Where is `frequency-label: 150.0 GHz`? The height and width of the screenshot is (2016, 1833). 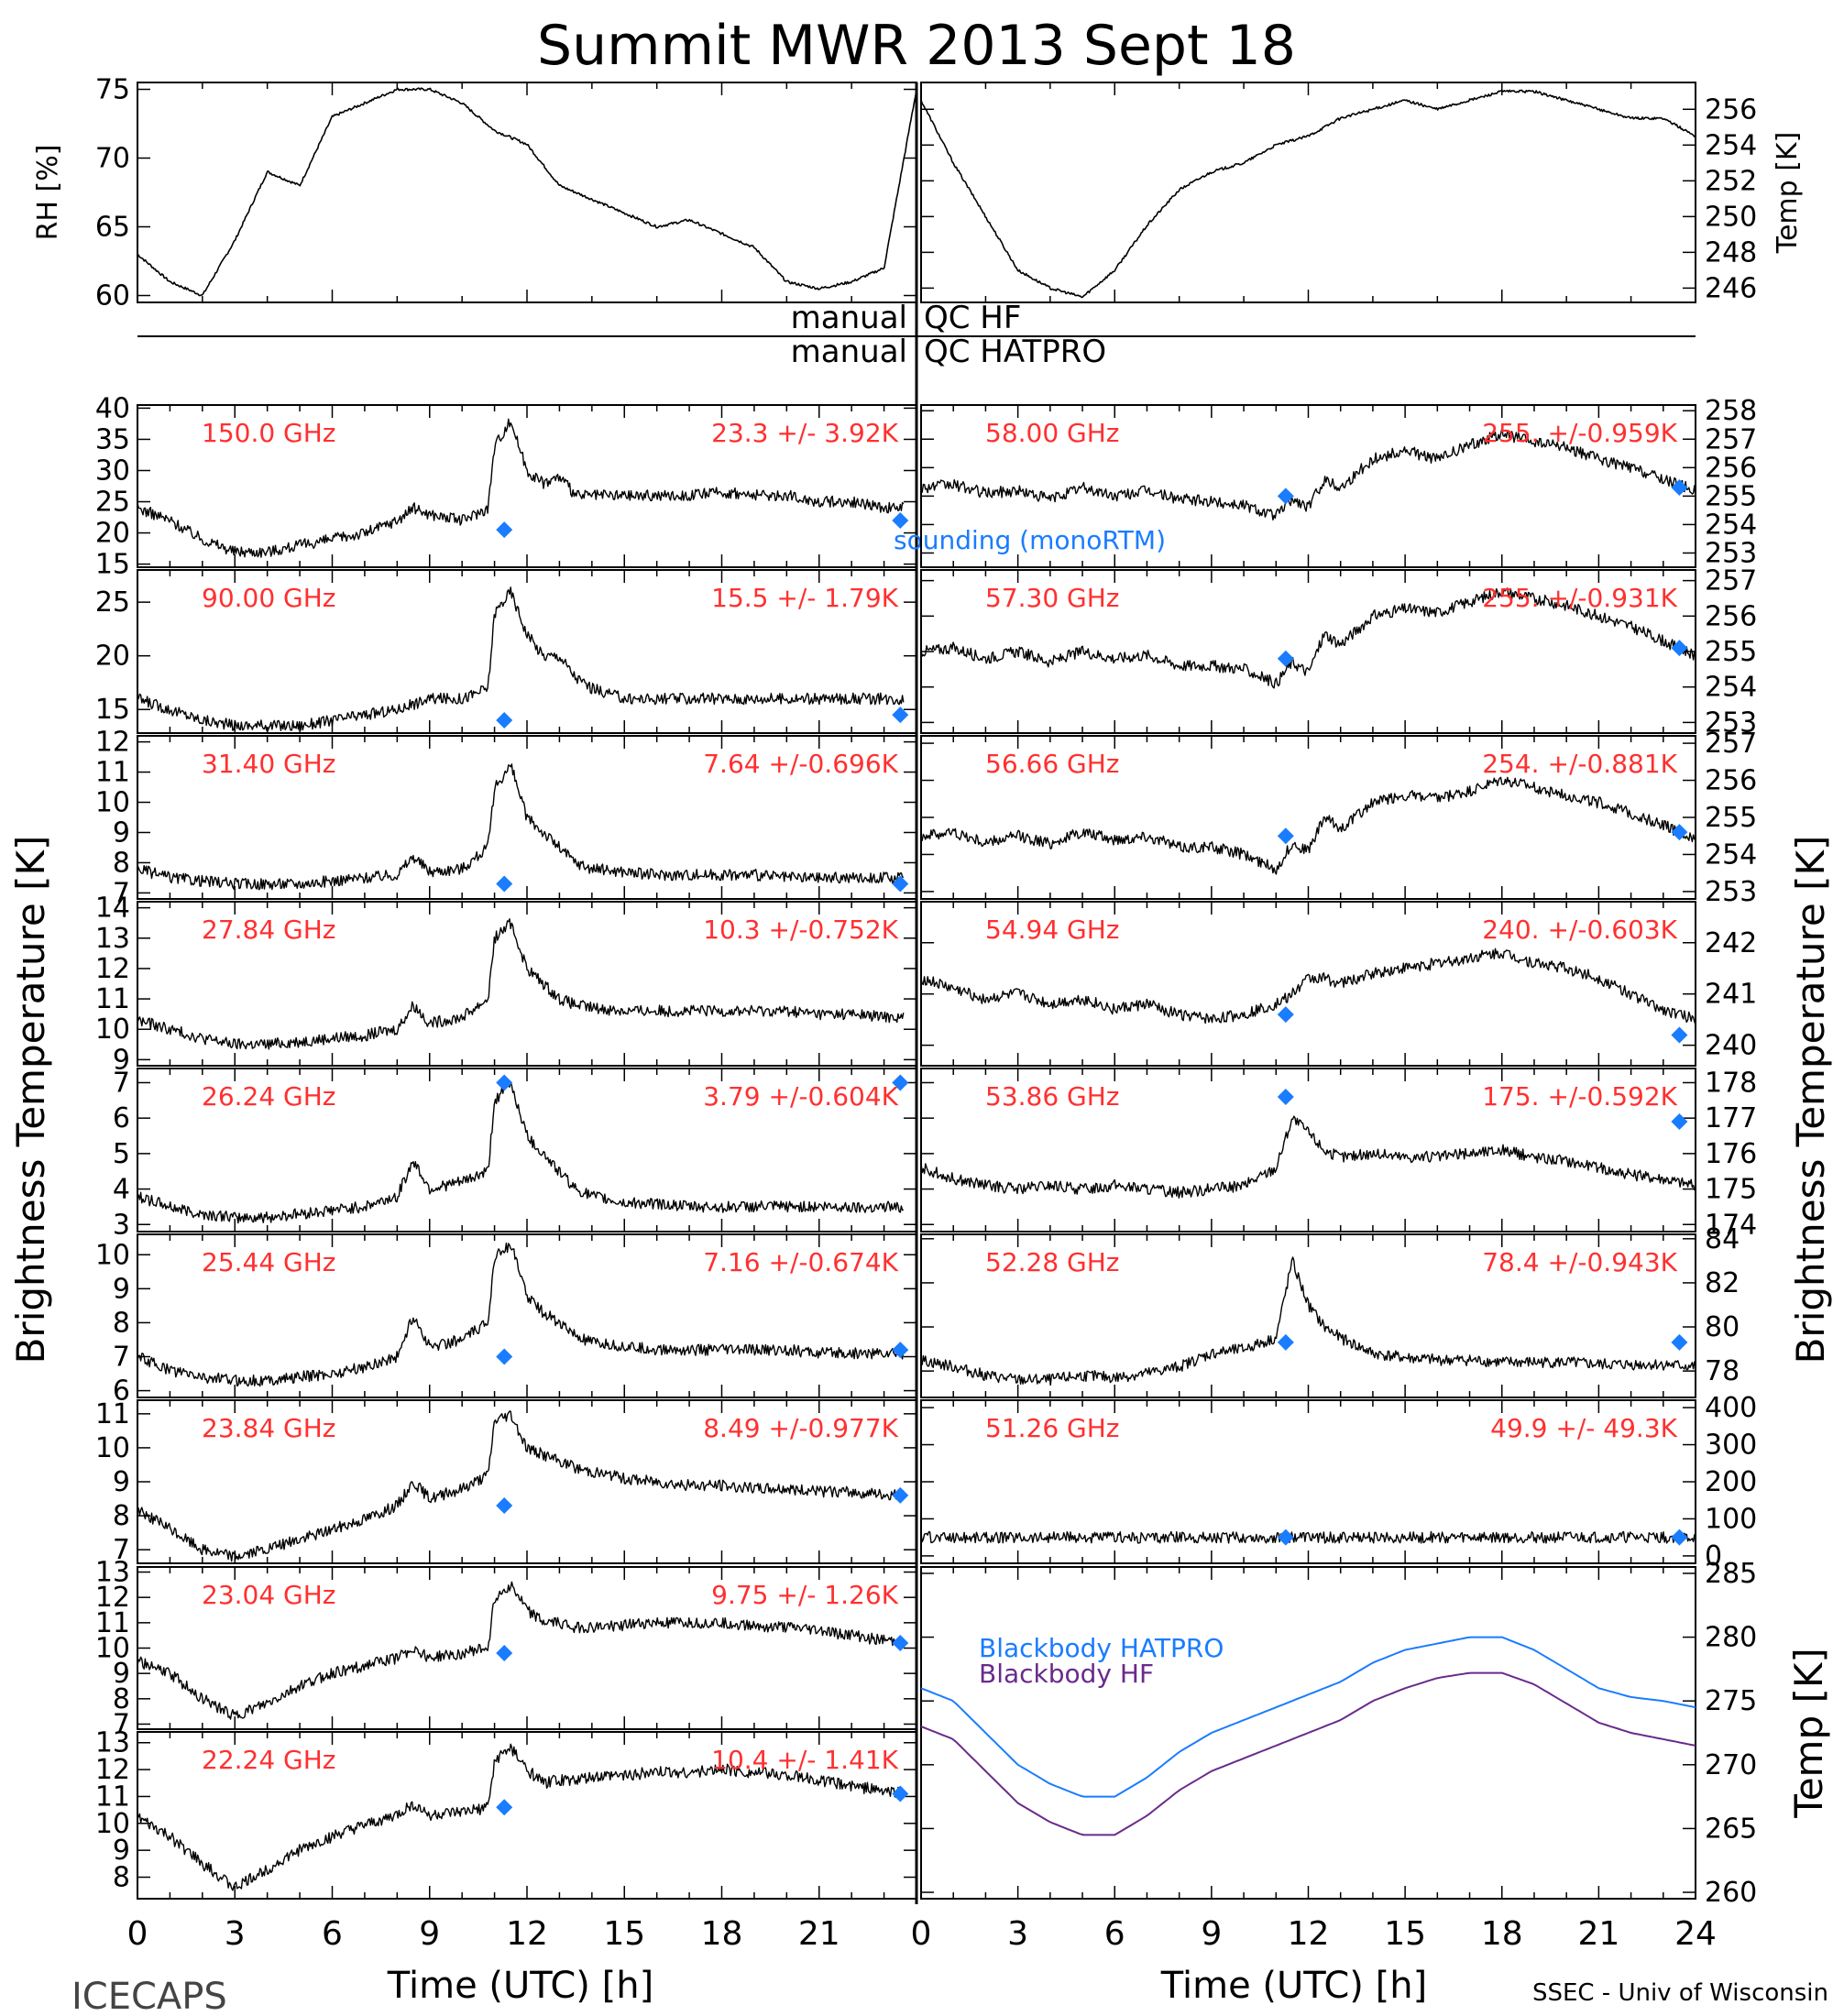
frequency-label: 150.0 GHz is located at coordinates (269, 433).